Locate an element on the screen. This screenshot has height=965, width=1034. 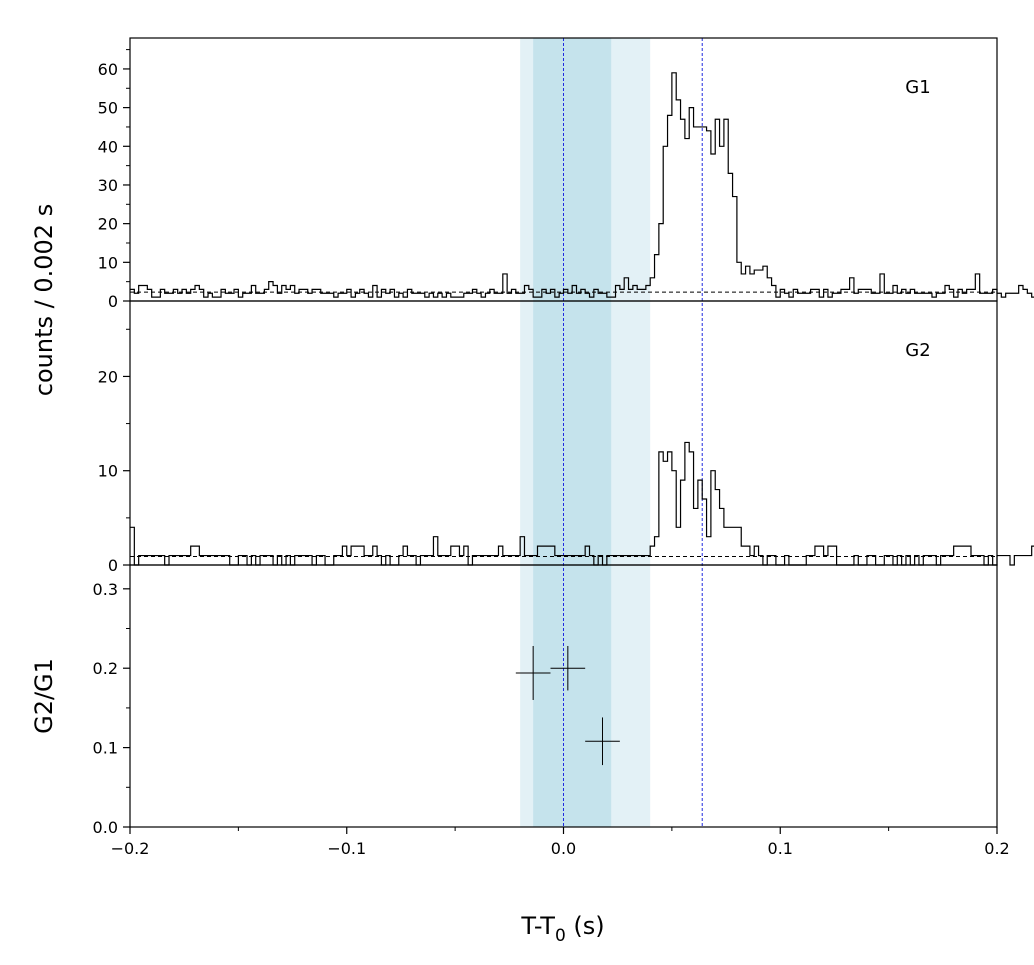
x-axis-title-main: T-T is located at coordinates (537, 926).